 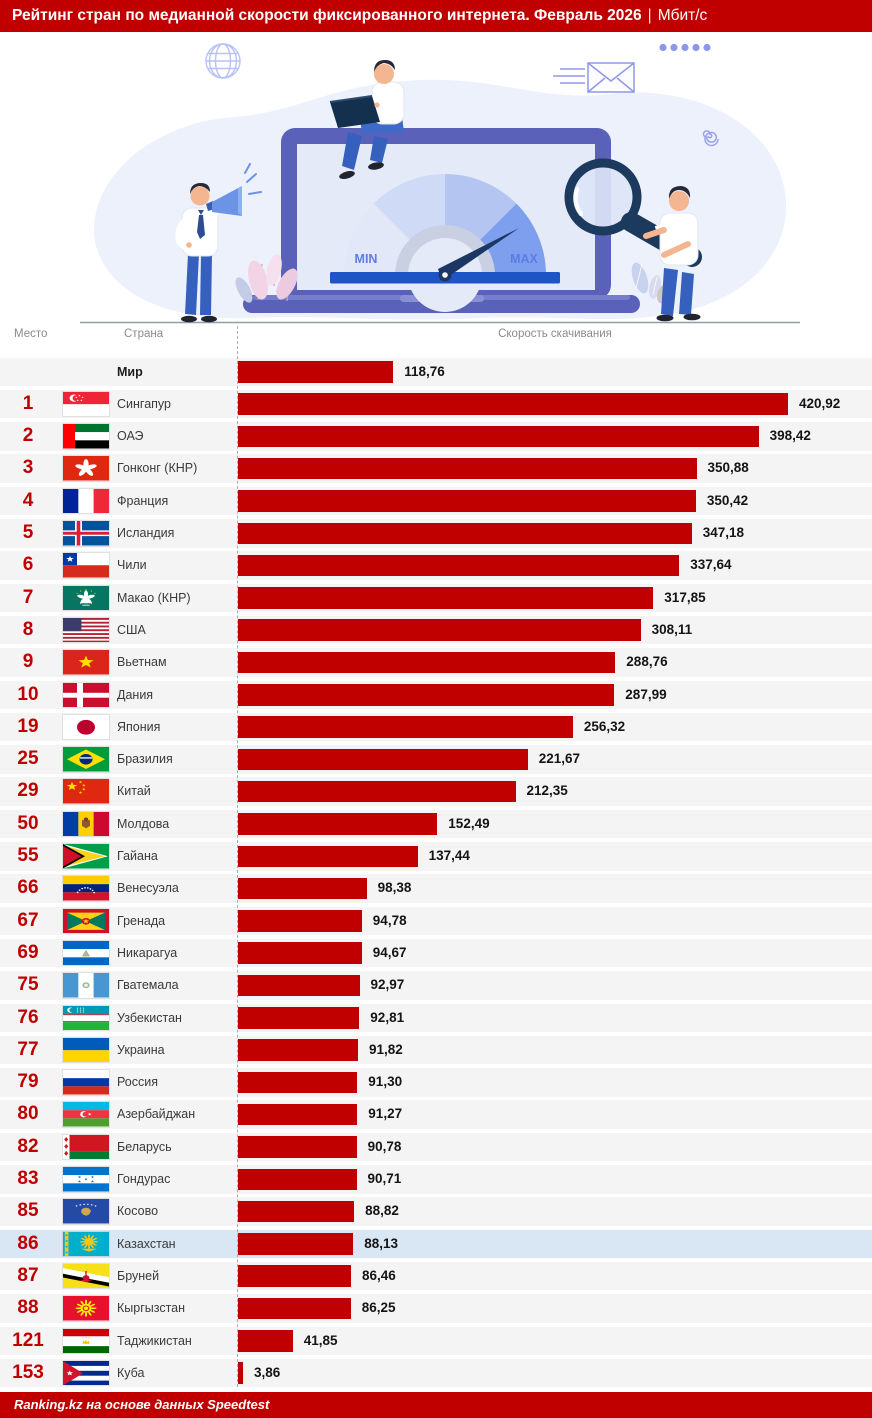 What do you see at coordinates (594, 77) in the screenshot?
I see `envelope-icon` at bounding box center [594, 77].